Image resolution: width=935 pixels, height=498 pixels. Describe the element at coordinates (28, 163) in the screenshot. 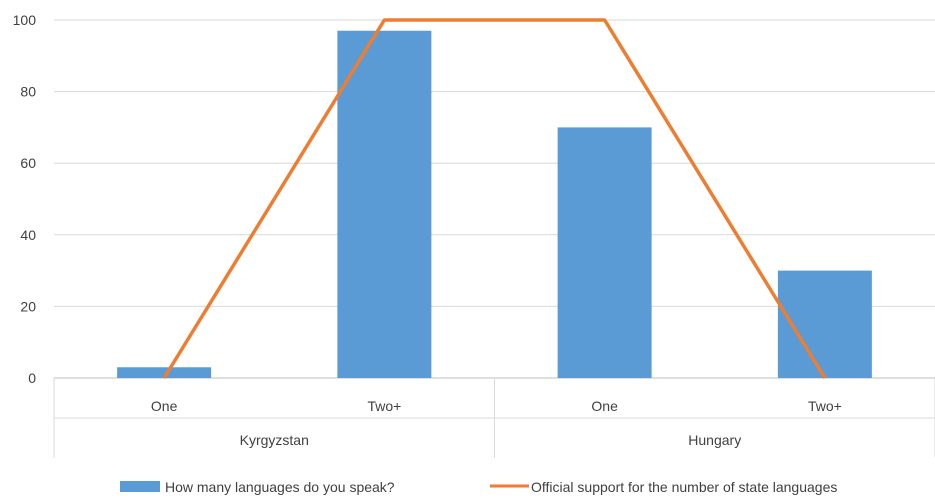

I see `y-tick-label: 60` at that location.